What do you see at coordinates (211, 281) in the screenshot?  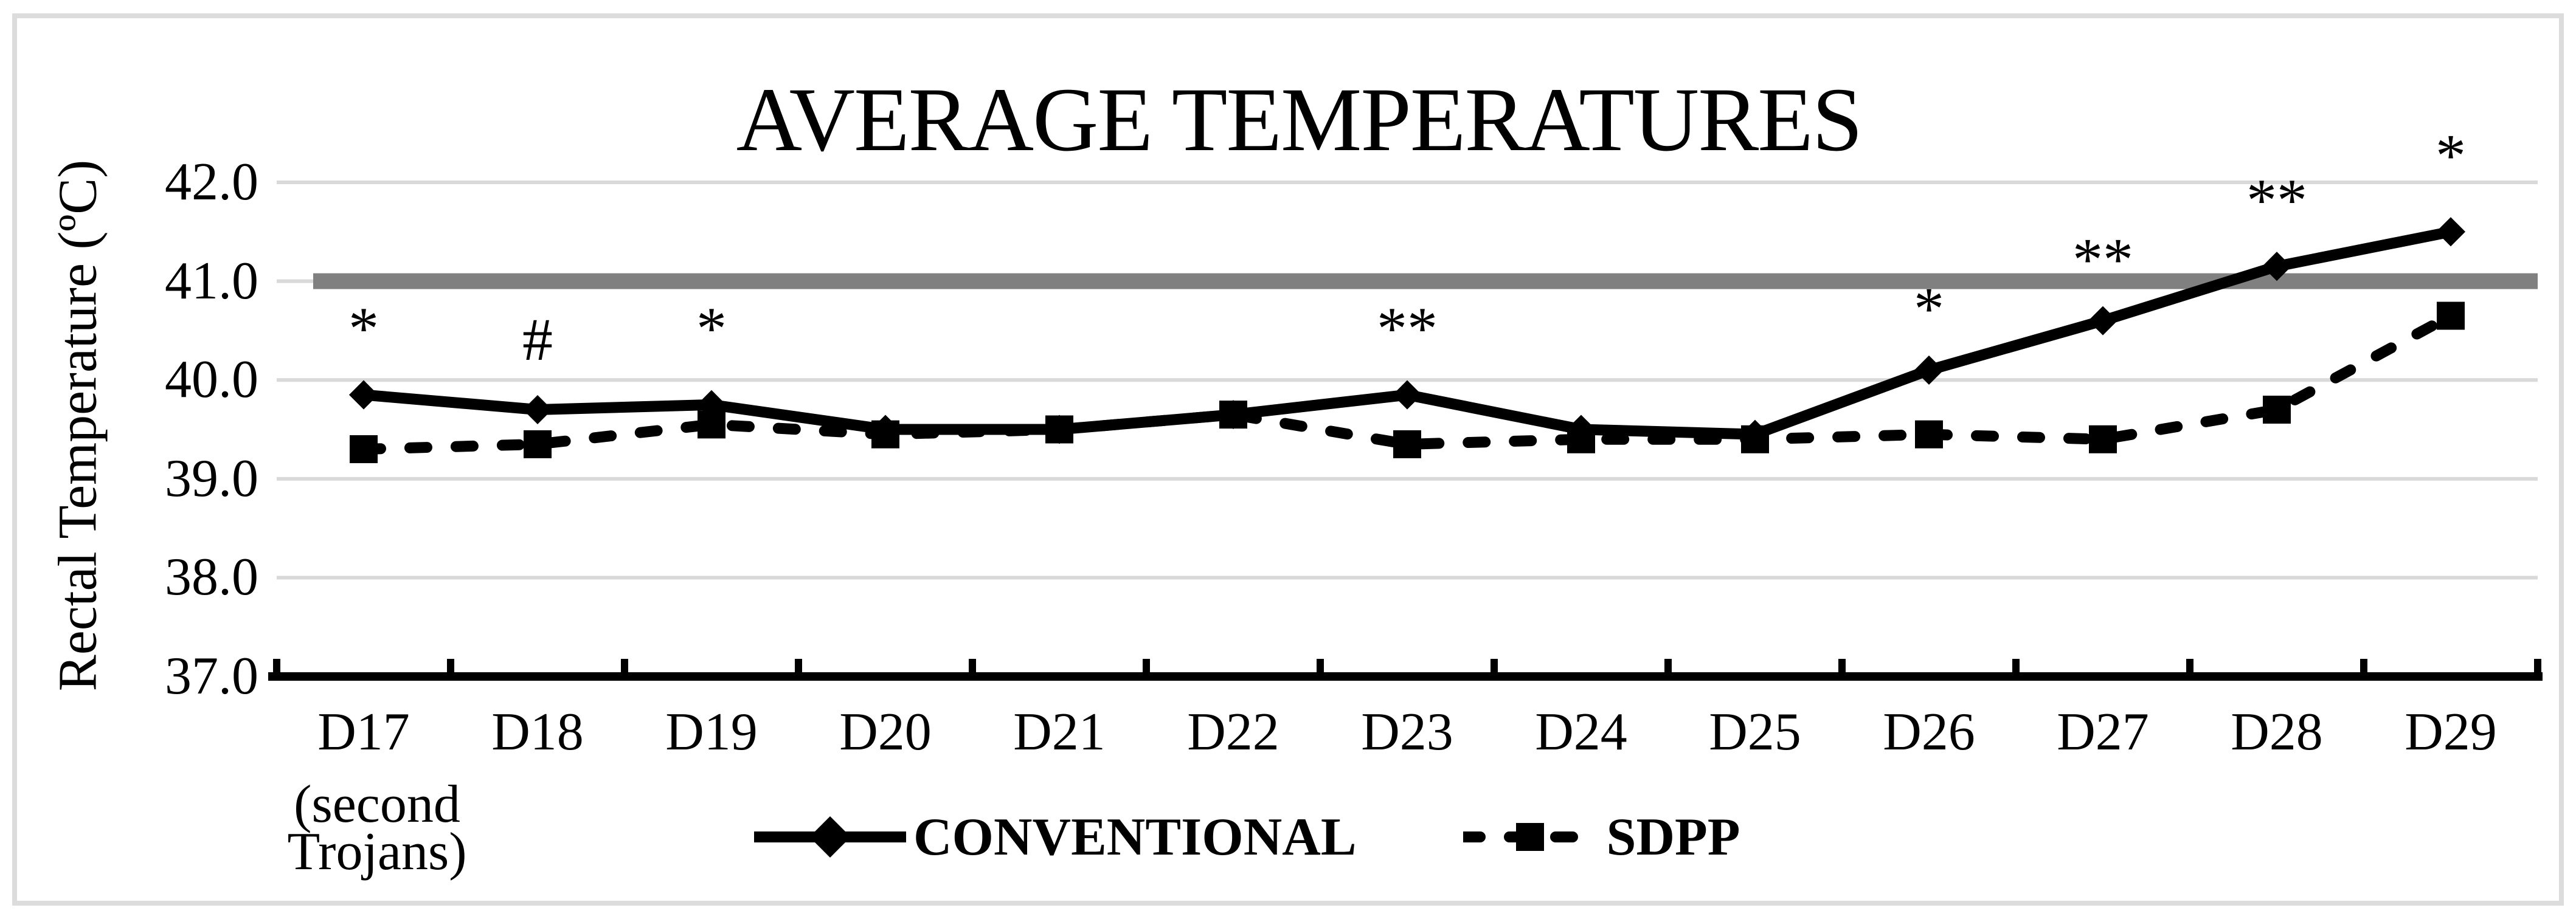 I see `y-tick-label: 41.0` at bounding box center [211, 281].